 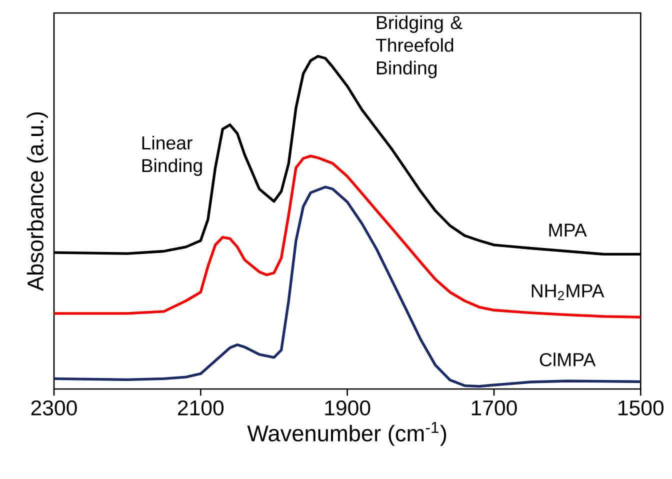 What do you see at coordinates (37, 202) in the screenshot?
I see `y-axis-title: Absorbance (a.u.)` at bounding box center [37, 202].